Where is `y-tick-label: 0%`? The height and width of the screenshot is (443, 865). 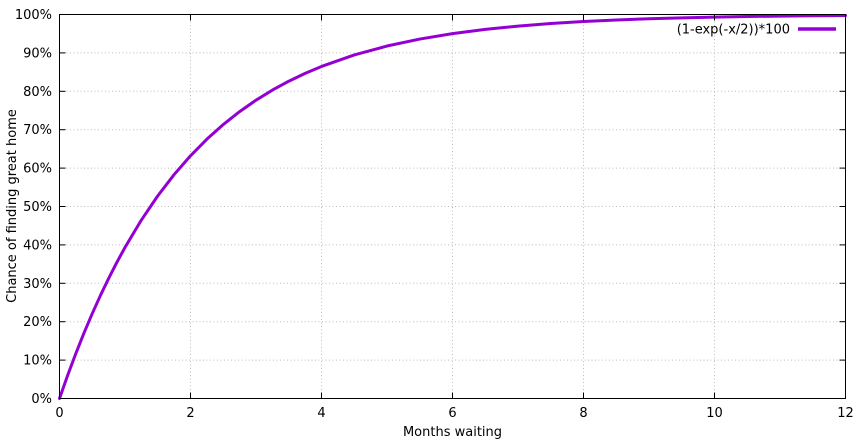 y-tick-label: 0% is located at coordinates (41, 399).